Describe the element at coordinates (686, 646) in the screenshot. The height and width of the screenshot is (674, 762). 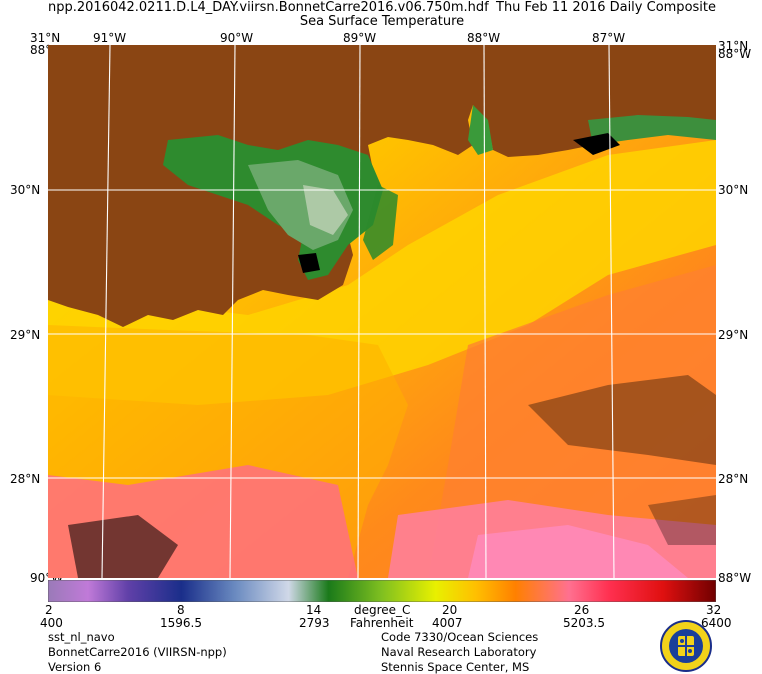
I see `nrl-seal-logo` at that location.